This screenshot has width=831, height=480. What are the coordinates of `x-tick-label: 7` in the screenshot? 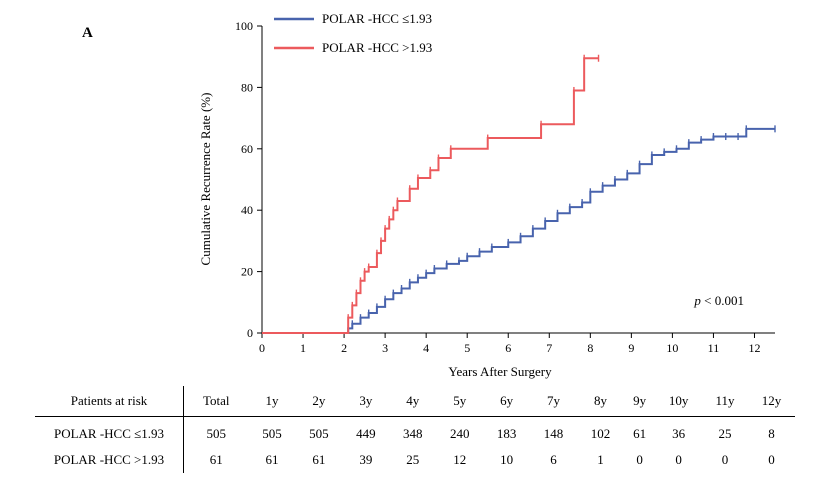 It's located at (549, 348).